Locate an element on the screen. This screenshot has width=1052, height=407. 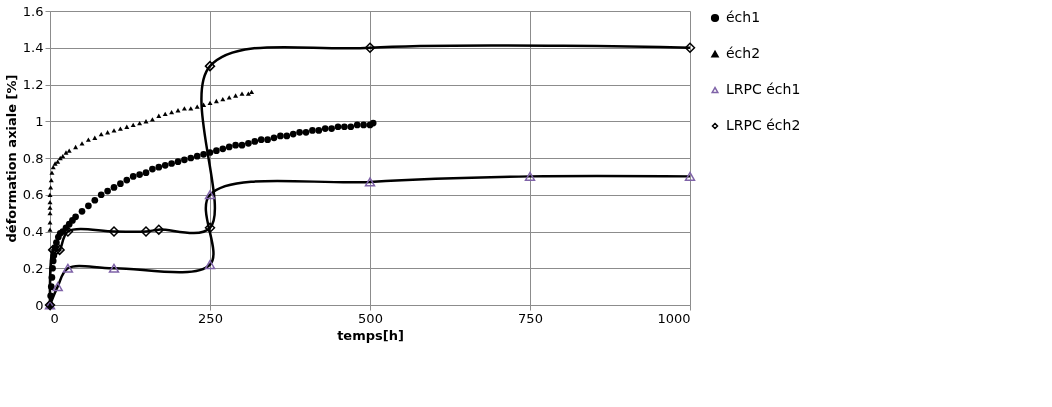
x-tick-label: 750 is located at coordinates (530, 318).